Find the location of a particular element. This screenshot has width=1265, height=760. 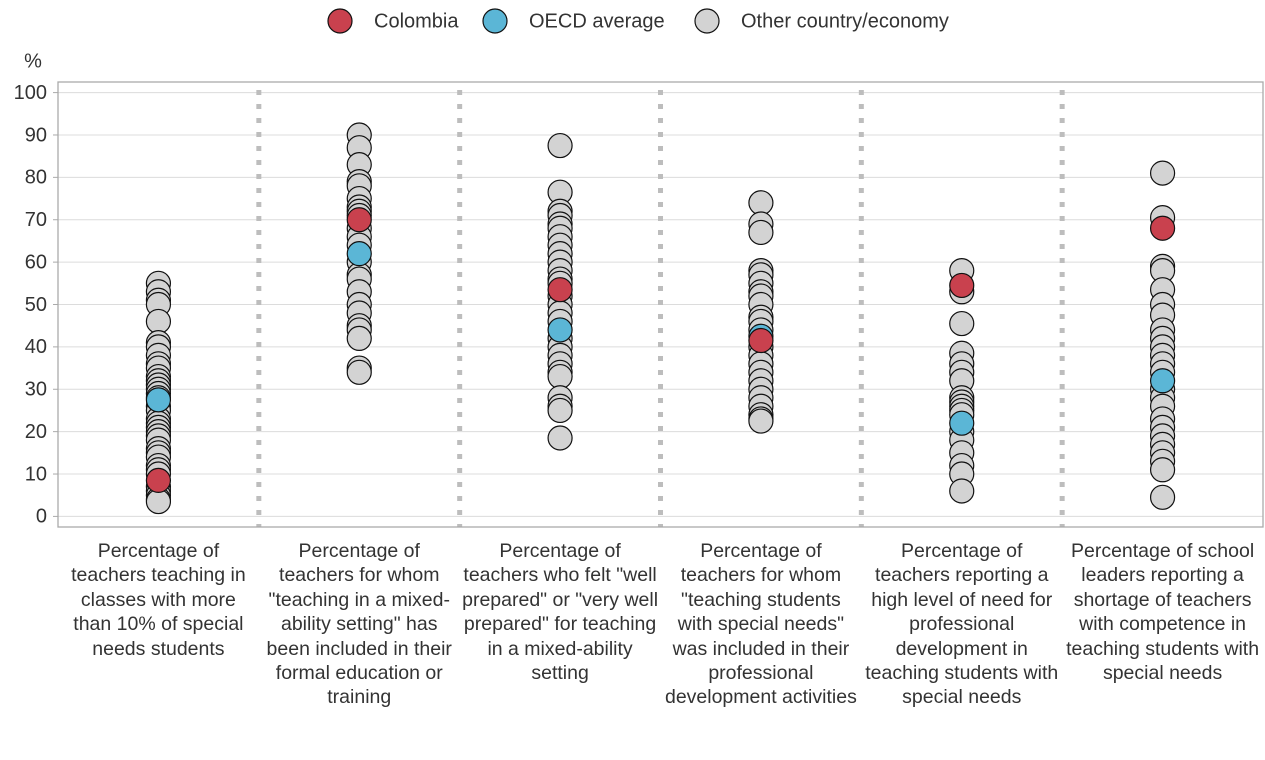

y-tick-label: 90 is located at coordinates (36, 135).